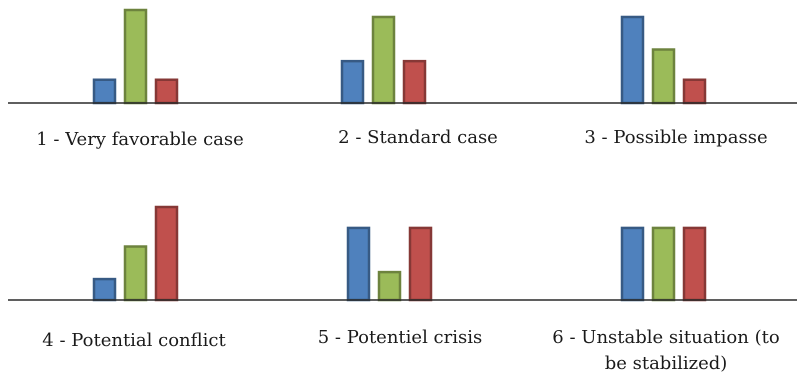 The width and height of the screenshot is (797, 380). Describe the element at coordinates (665, 350) in the screenshot. I see `chart-caption-6: 6 - Unstable situation (to be stabilized)` at that location.